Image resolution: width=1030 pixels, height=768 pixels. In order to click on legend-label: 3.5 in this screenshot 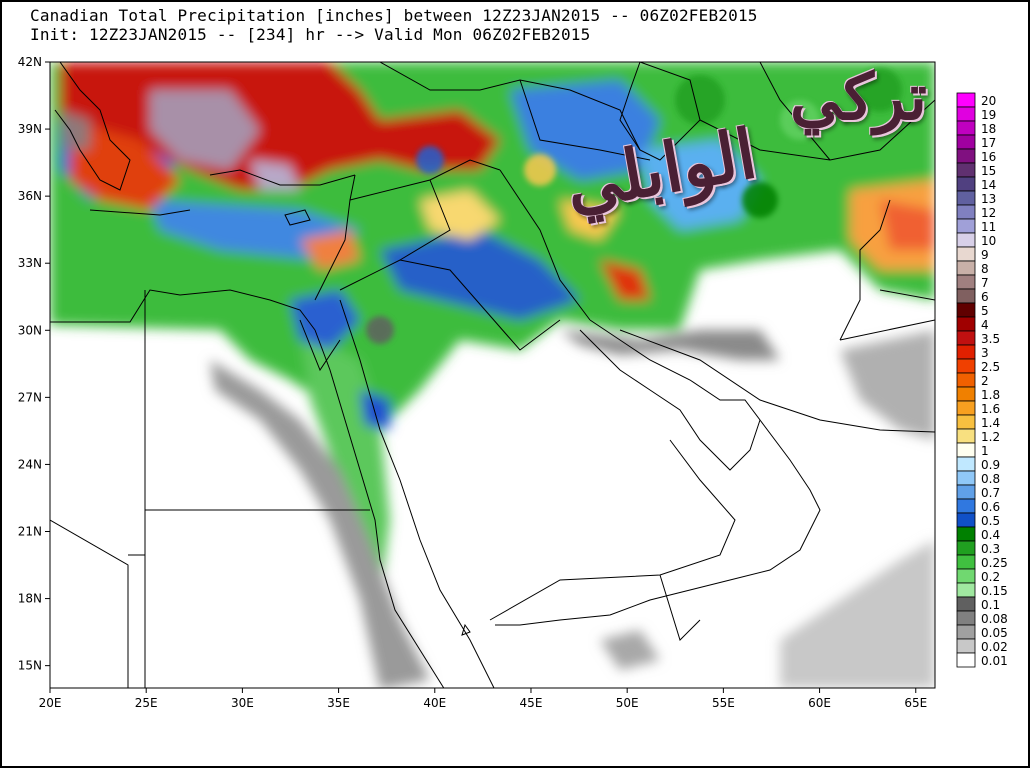, I will do `click(991, 339)`.